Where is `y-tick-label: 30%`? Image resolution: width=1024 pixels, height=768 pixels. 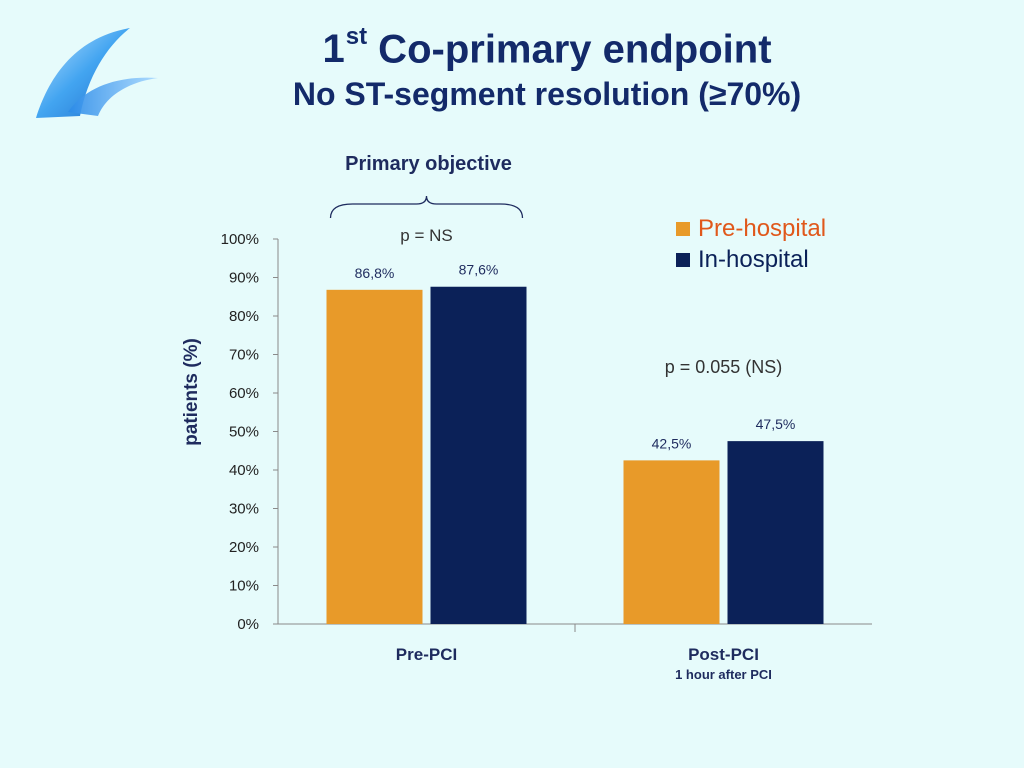
y-tick-label: 30% is located at coordinates (244, 509).